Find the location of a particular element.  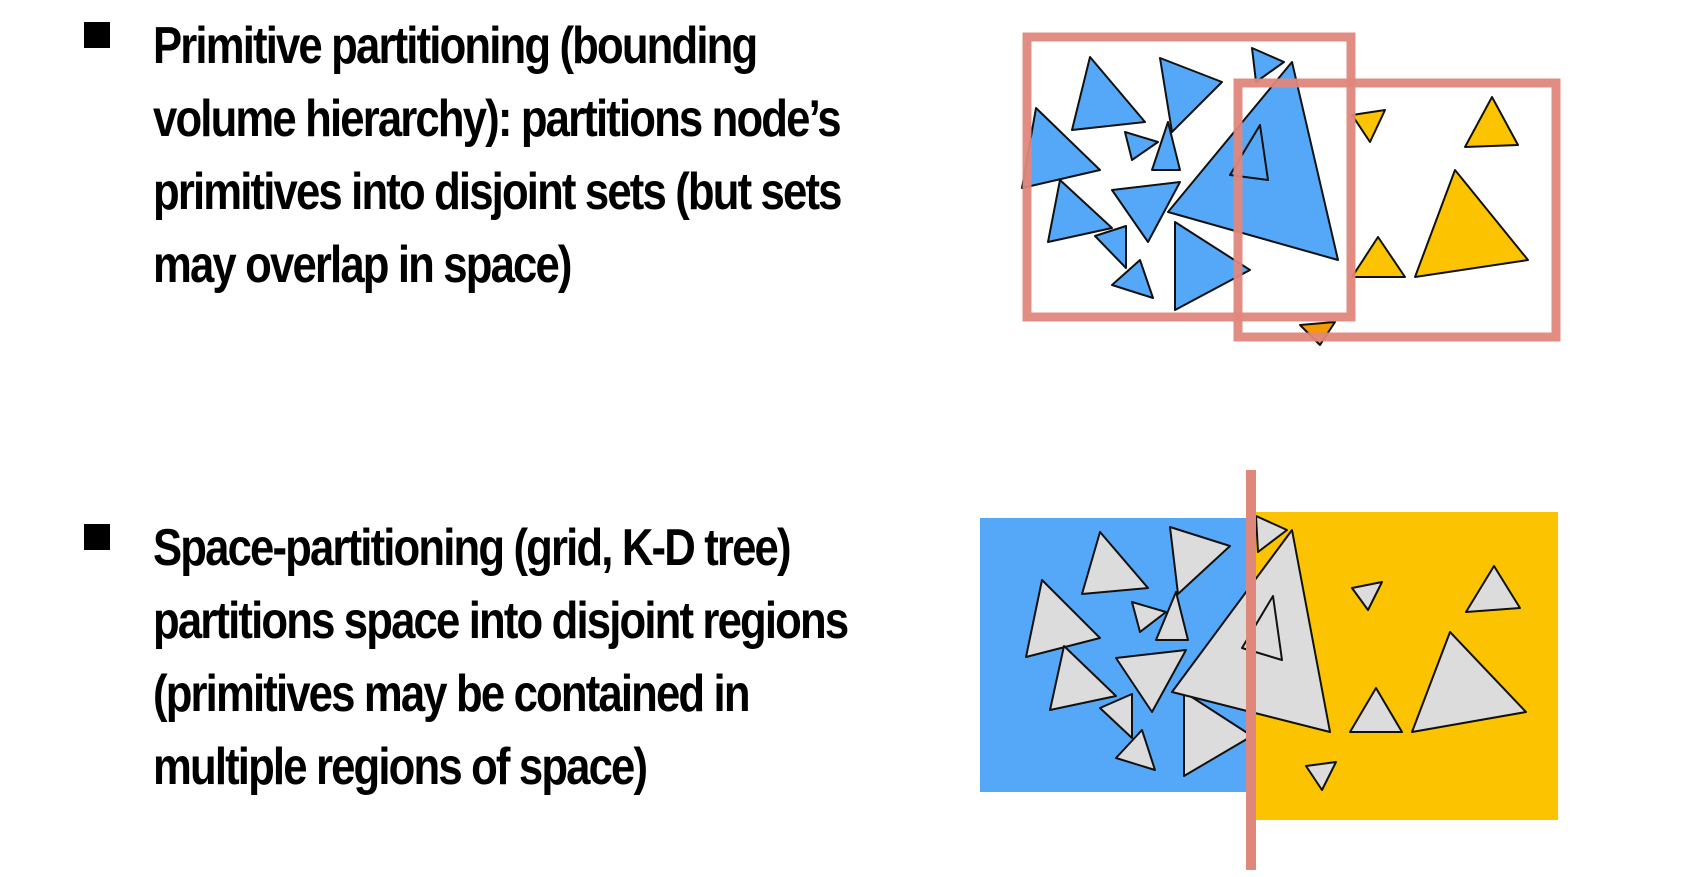

partition-plane-line is located at coordinates (1251, 670).